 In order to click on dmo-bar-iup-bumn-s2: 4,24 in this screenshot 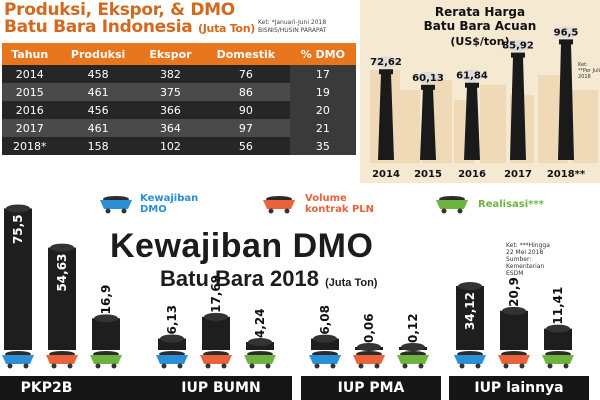, I will do `click(260, 329)`.